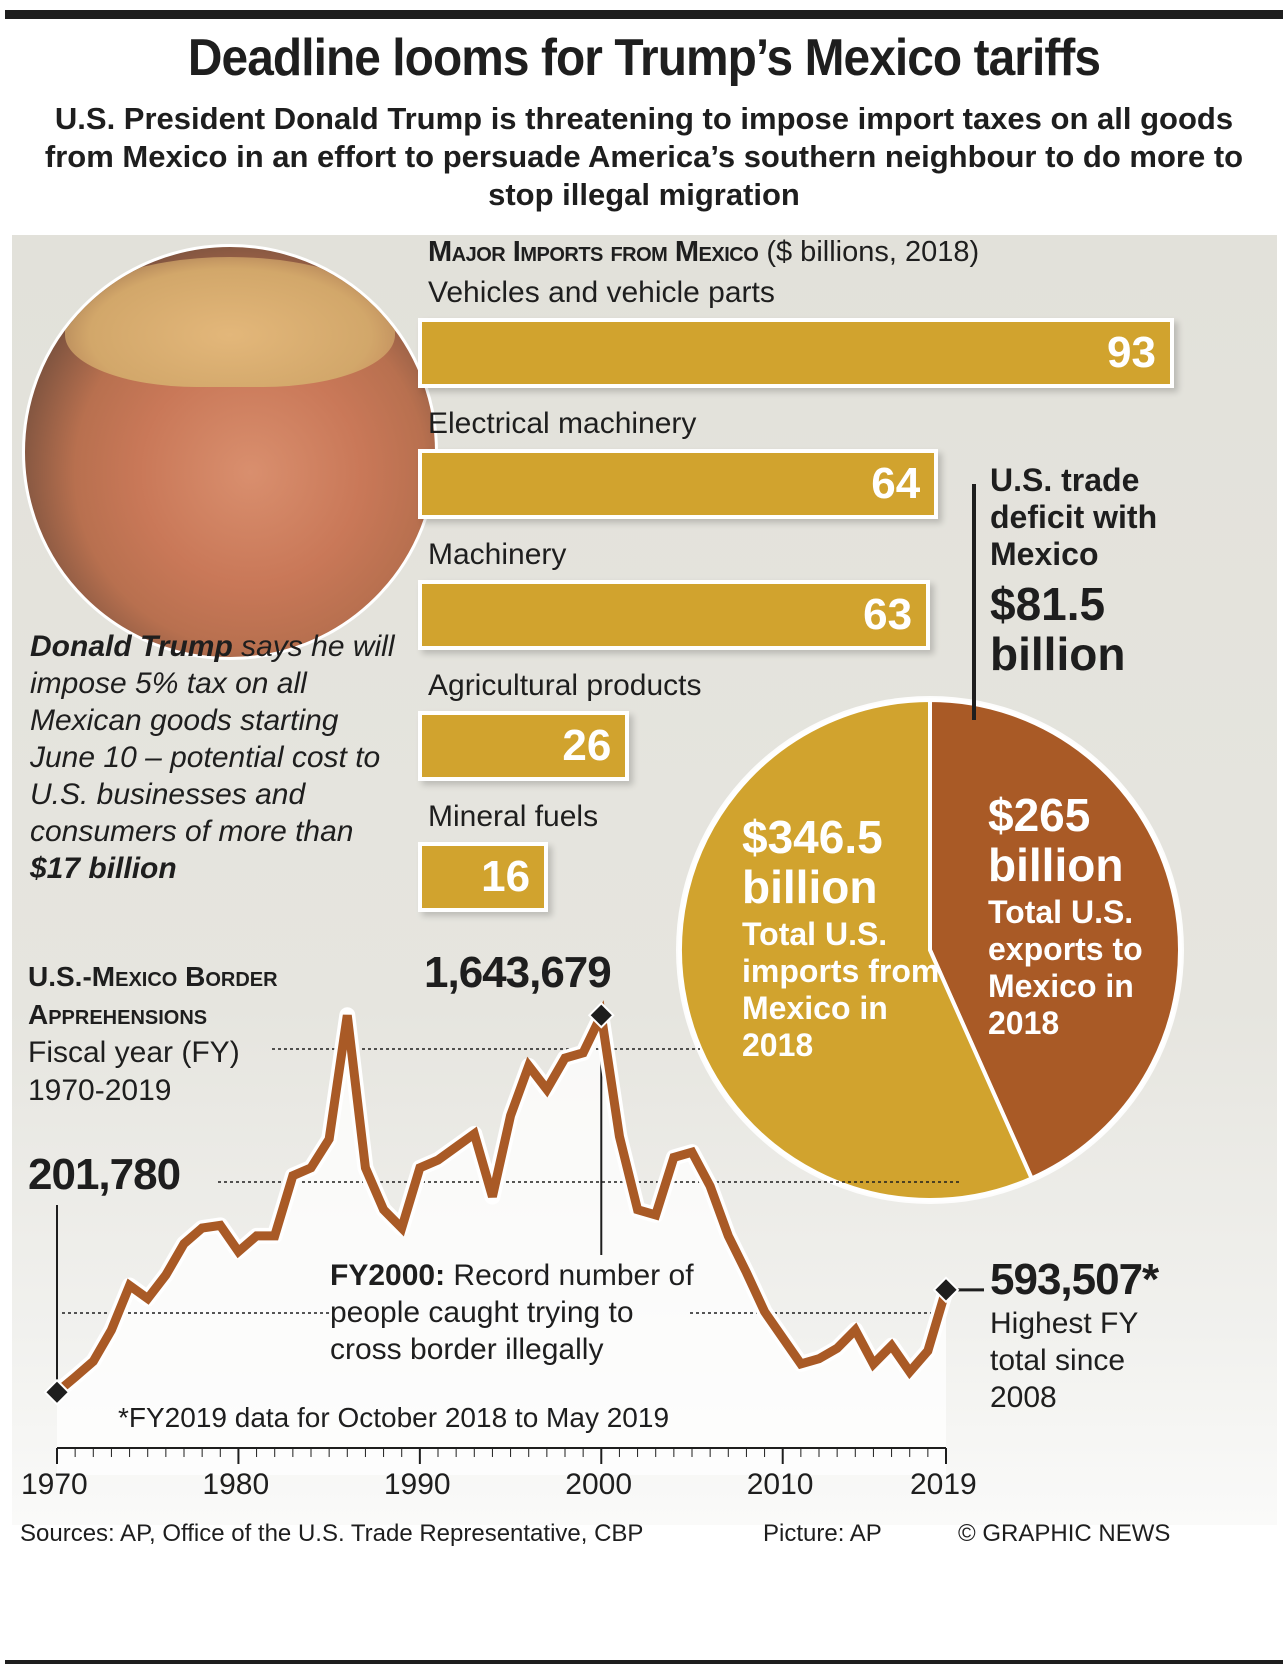 The height and width of the screenshot is (1677, 1288). What do you see at coordinates (497, 554) in the screenshot?
I see `bar-category-label: Machinery` at bounding box center [497, 554].